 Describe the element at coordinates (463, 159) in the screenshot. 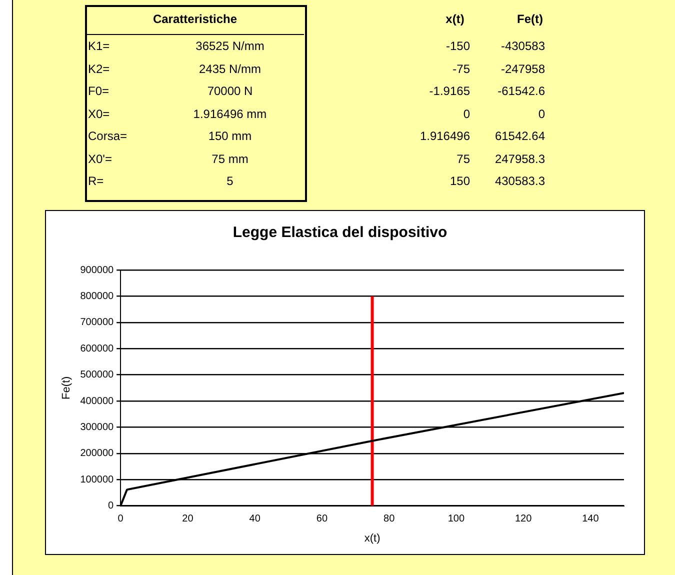

I see `text: 75` at that location.